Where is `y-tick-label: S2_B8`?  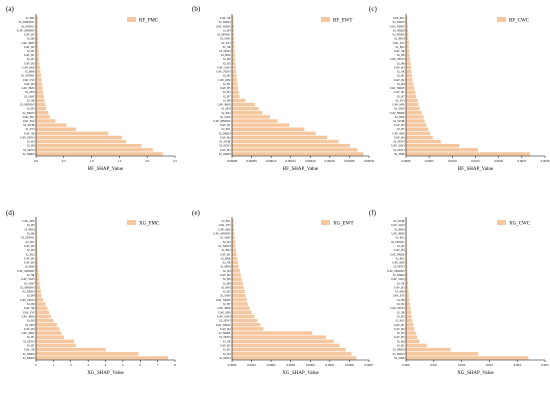
y-tick-label: S2_B8 is located at coordinates (227, 283).